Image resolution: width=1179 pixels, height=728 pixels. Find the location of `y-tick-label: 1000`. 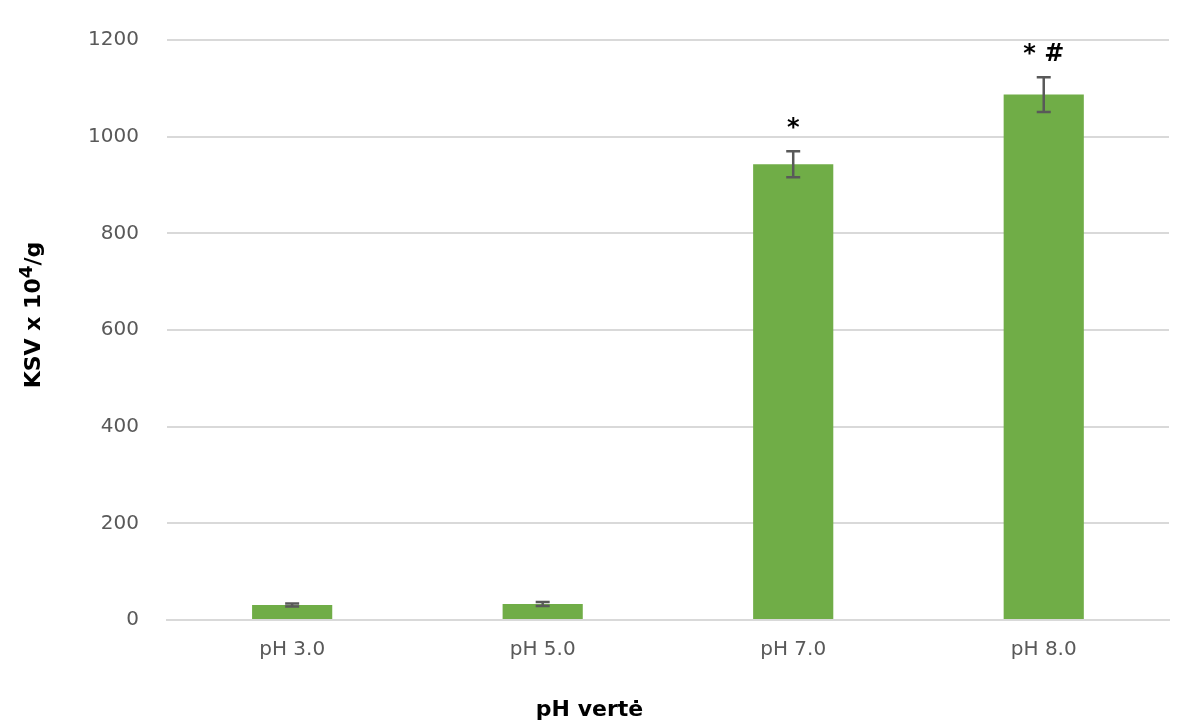

y-tick-label: 1000 is located at coordinates (113, 134).